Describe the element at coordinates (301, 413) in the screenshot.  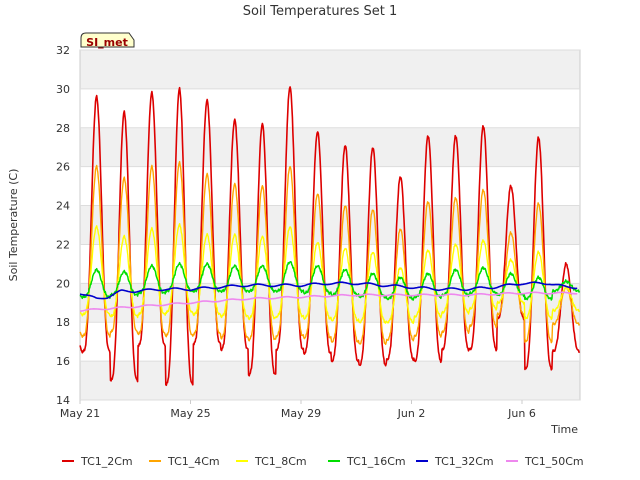
I see `x-tick-label: May 29` at that location.